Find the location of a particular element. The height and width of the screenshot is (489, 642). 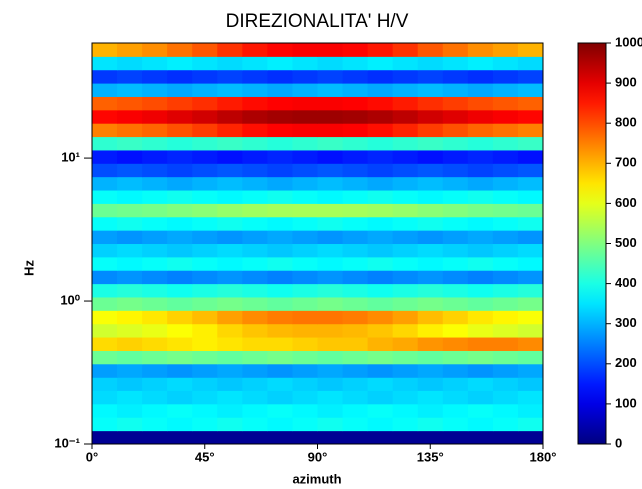

x-tick-label: 180° is located at coordinates (543, 456).